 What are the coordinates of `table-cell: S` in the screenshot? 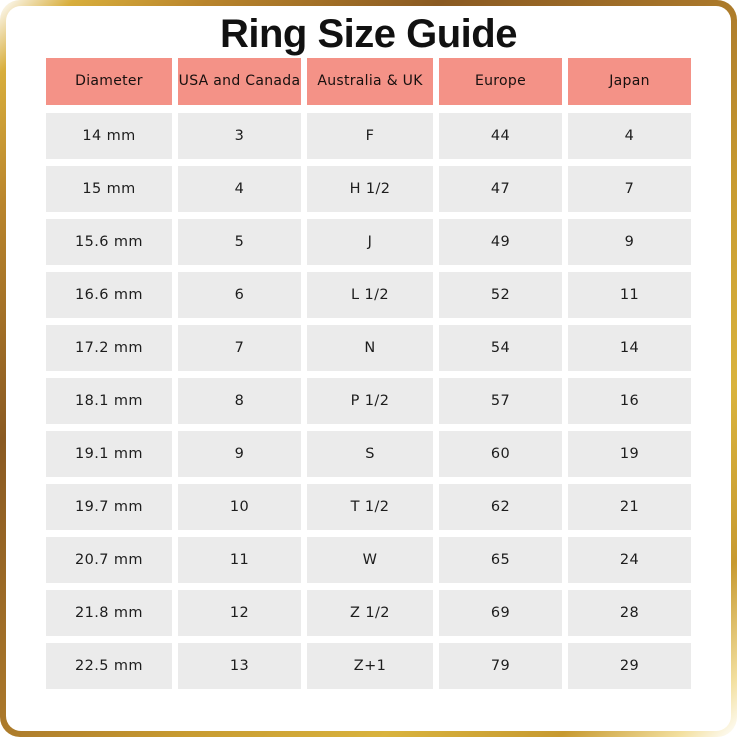 It's located at (370, 454).